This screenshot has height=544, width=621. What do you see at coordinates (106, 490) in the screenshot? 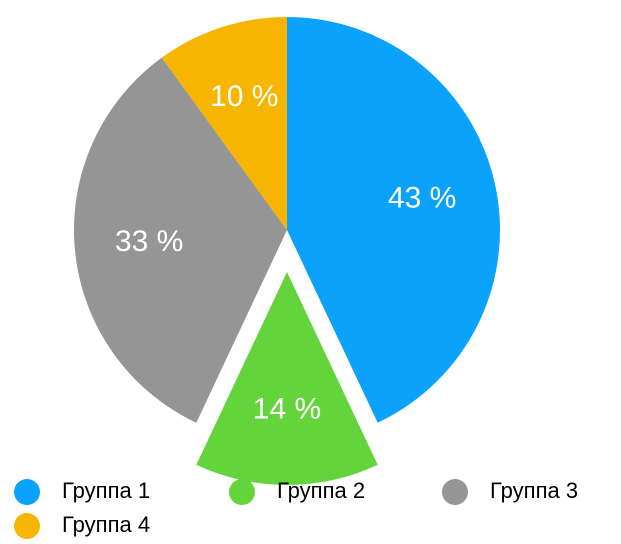
I see `legend-label: Группа 1` at bounding box center [106, 490].